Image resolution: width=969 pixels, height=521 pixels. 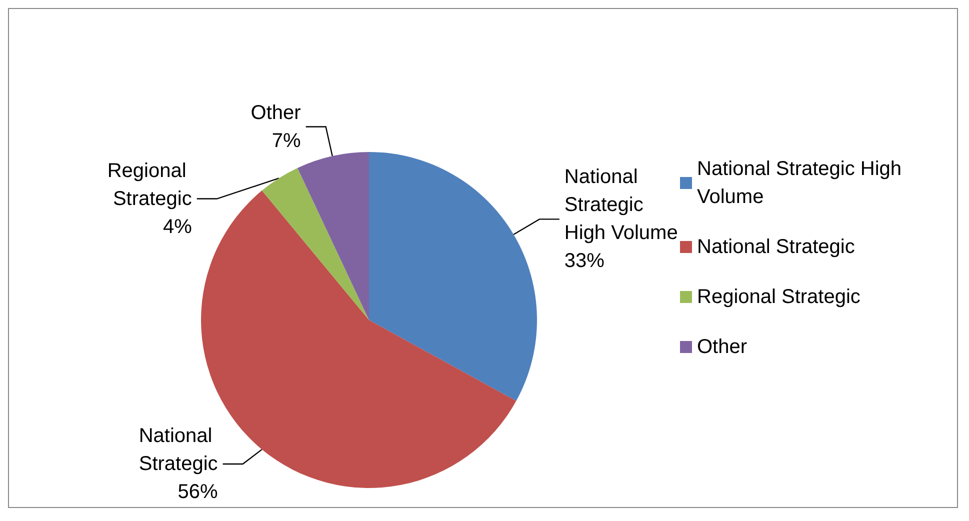 I want to click on legend-label: National Strategic, so click(x=776, y=247).